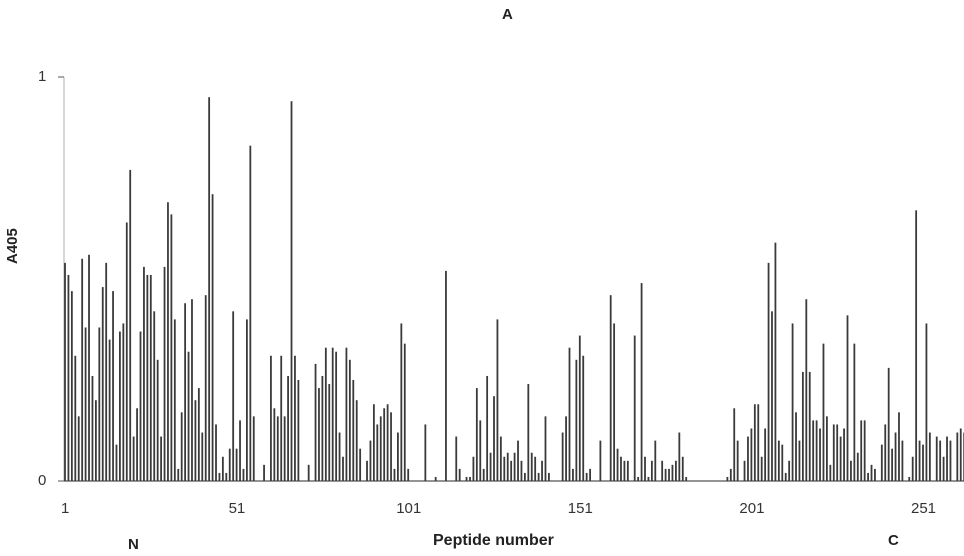 This screenshot has height=556, width=964. What do you see at coordinates (237, 508) in the screenshot?
I see `x-tick-label-51: 51` at bounding box center [237, 508].